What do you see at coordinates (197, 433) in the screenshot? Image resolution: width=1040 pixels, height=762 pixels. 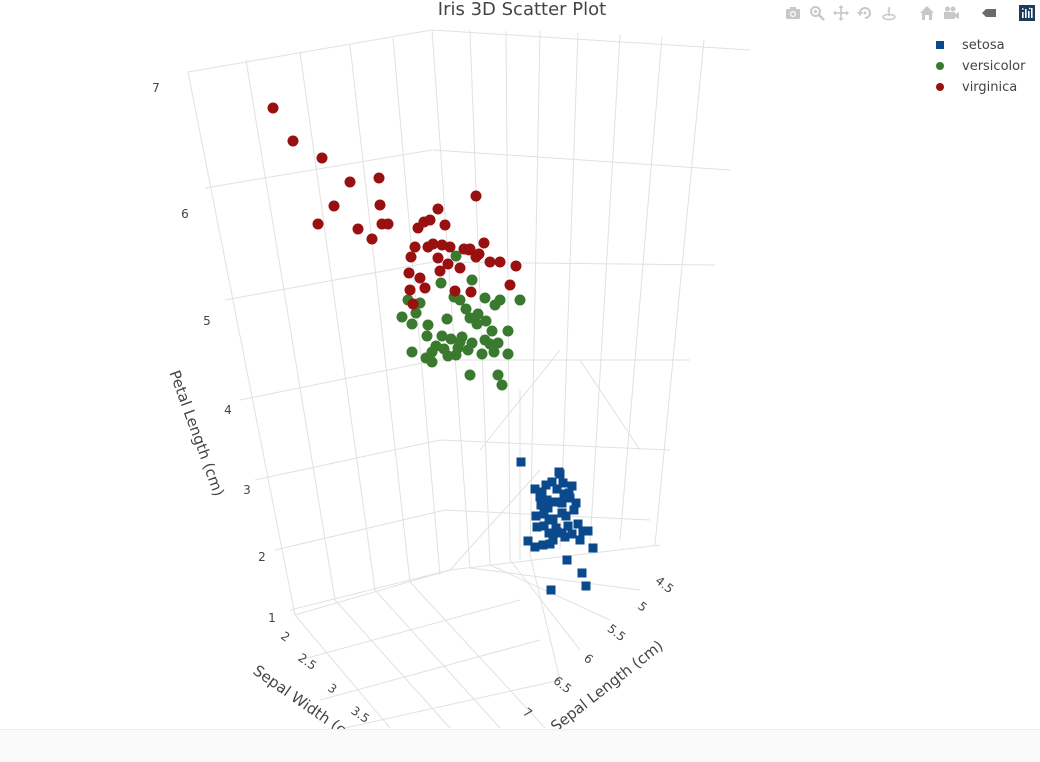 I see `z-axis-title: Petal Length (cm)` at bounding box center [197, 433].